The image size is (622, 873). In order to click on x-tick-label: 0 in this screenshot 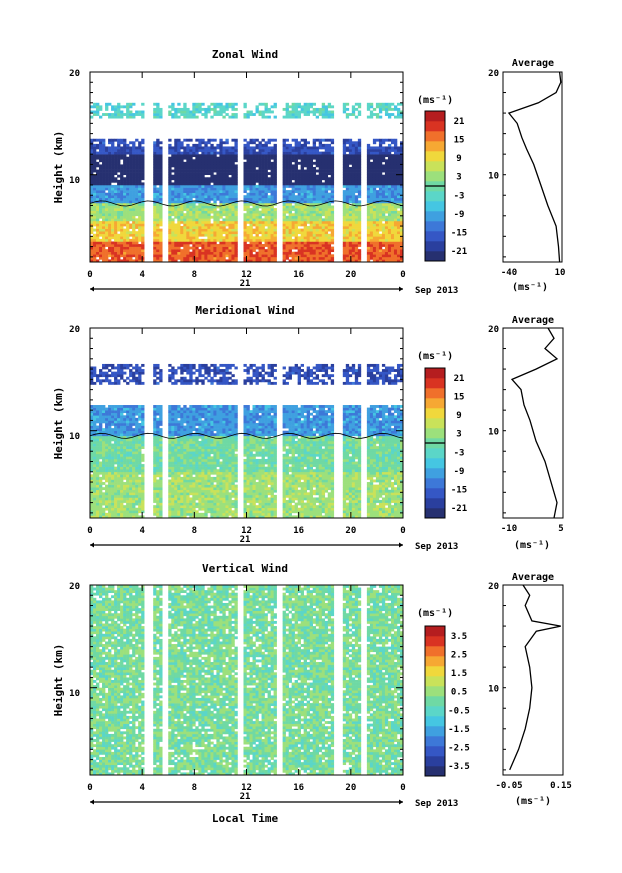, I will do `click(89, 275)`.